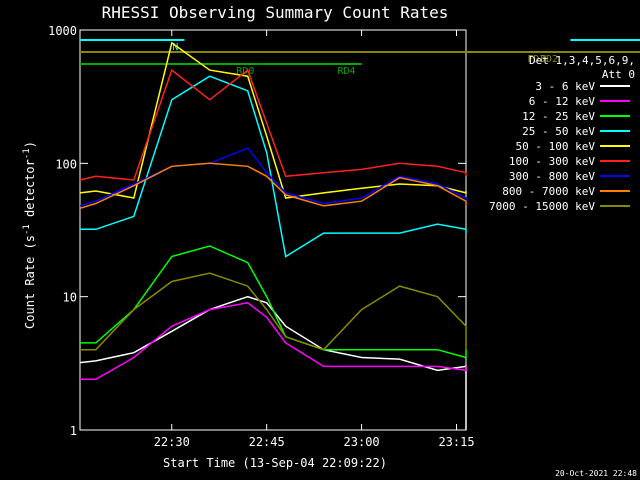 The image size is (640, 480). What do you see at coordinates (175, 47) in the screenshot?
I see `state-bar-label: N` at bounding box center [175, 47].